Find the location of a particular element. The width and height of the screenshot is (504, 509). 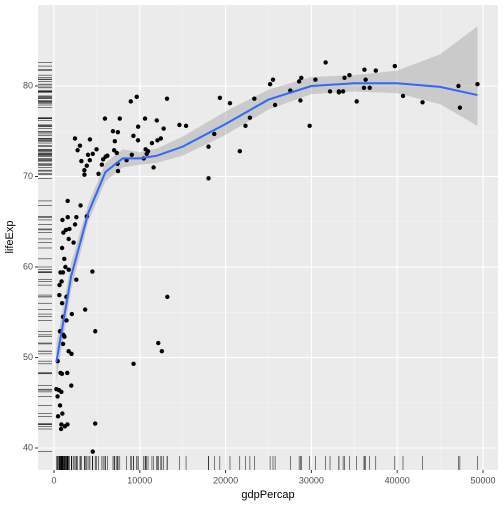

y-tick-label: 70 is located at coordinates (28, 176).